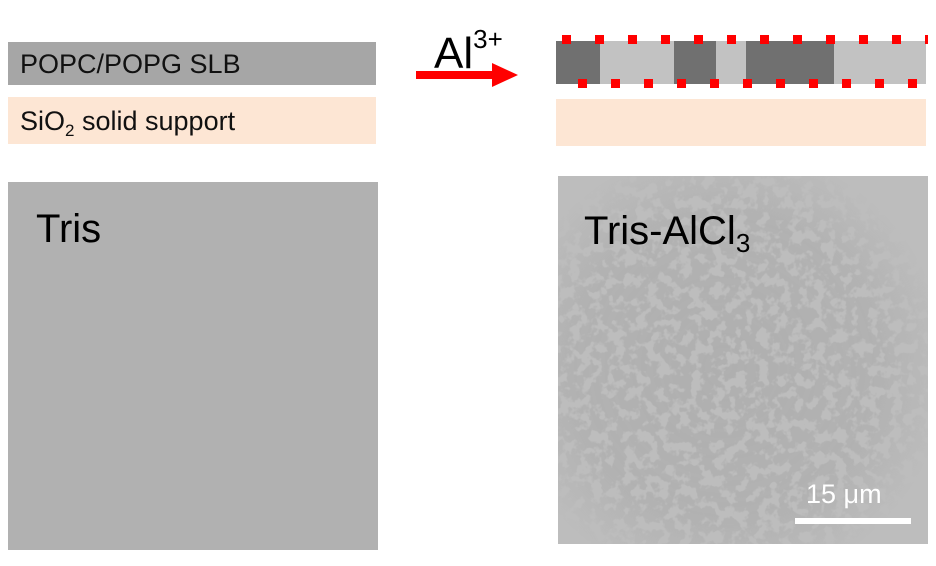 This screenshot has height=566, width=936. I want to click on tris-panel-label: Tris, so click(69, 229).